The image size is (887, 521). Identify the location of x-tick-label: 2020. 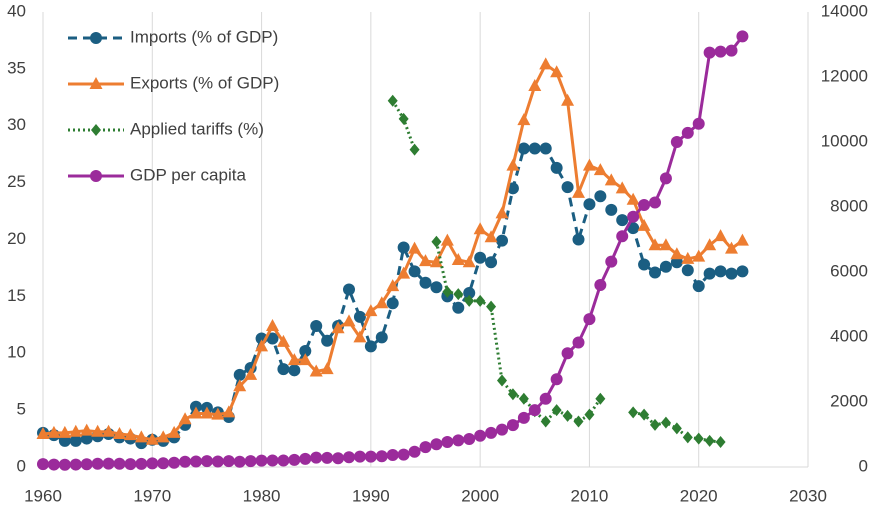
(699, 495).